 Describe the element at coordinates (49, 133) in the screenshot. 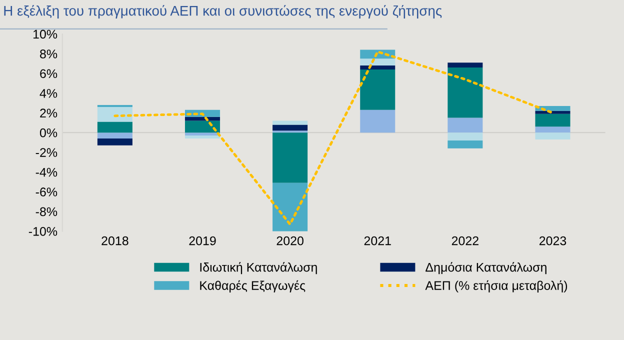

I see `y-tick-label: 0%` at that location.